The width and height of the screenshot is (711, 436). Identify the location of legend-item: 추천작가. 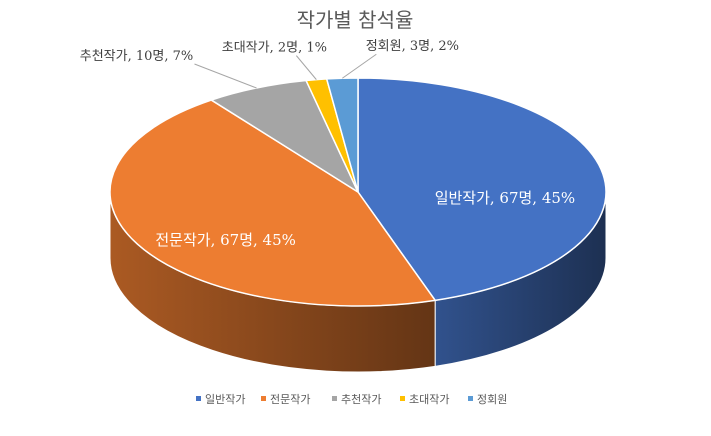
(361, 399).